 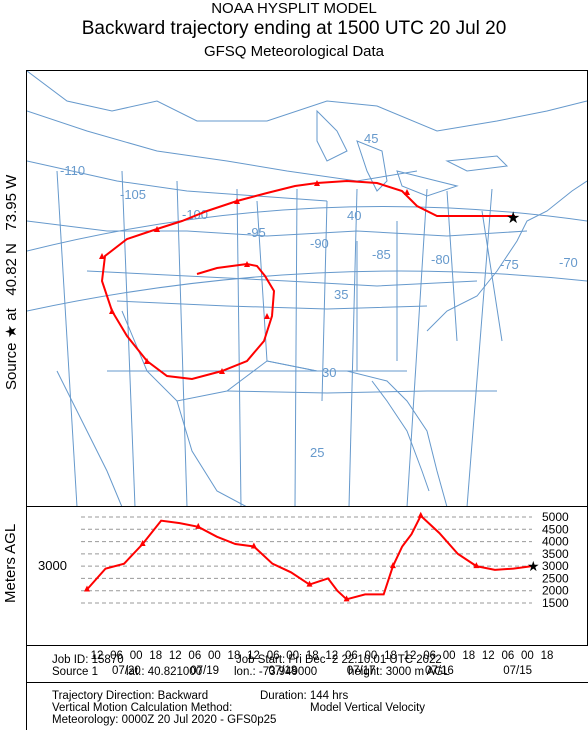 What do you see at coordinates (130, 696) in the screenshot?
I see `trajectory-direction: Trajectory Direction: Backward` at bounding box center [130, 696].